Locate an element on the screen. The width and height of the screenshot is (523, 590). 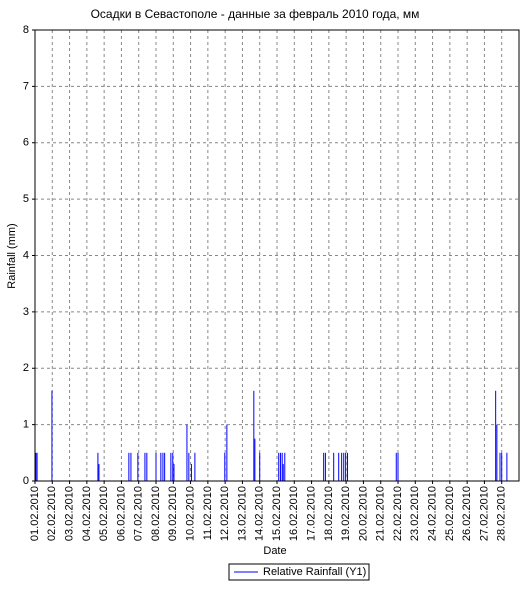
y-tick-label: 6 is located at coordinates (26, 143).